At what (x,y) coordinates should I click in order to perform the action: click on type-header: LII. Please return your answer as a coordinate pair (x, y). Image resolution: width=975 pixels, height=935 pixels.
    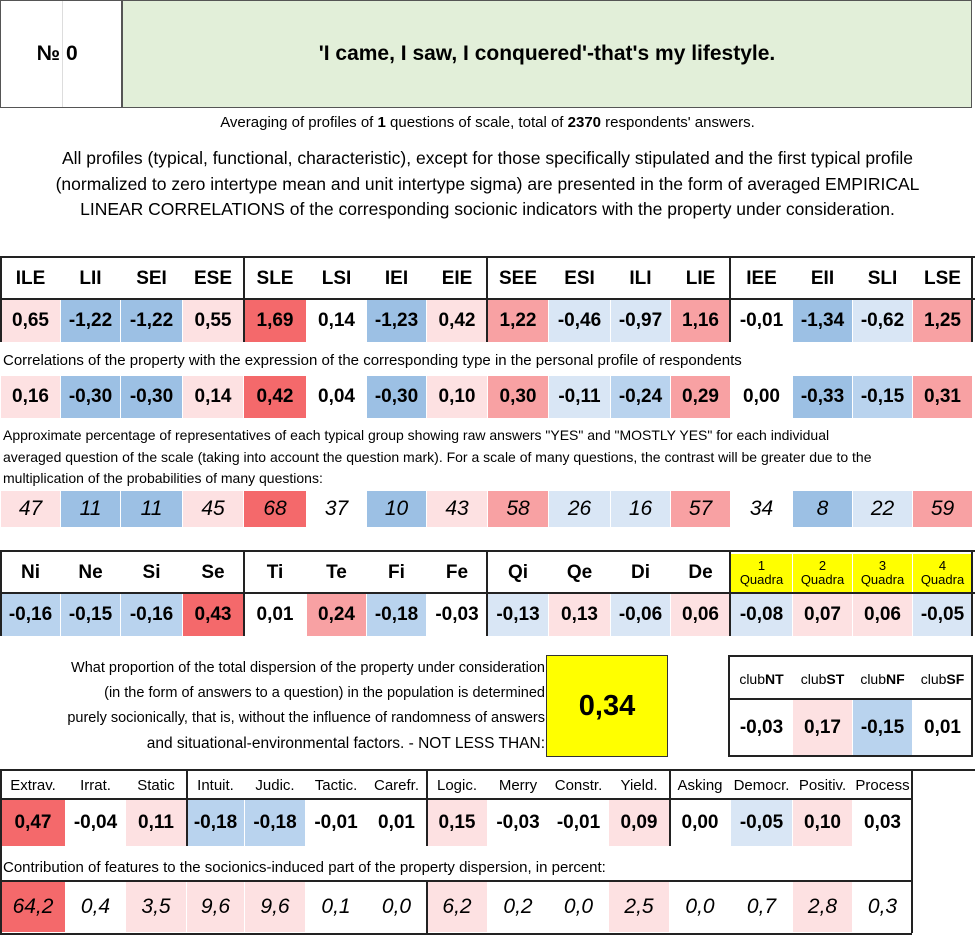
    Looking at the image, I should click on (90, 278).